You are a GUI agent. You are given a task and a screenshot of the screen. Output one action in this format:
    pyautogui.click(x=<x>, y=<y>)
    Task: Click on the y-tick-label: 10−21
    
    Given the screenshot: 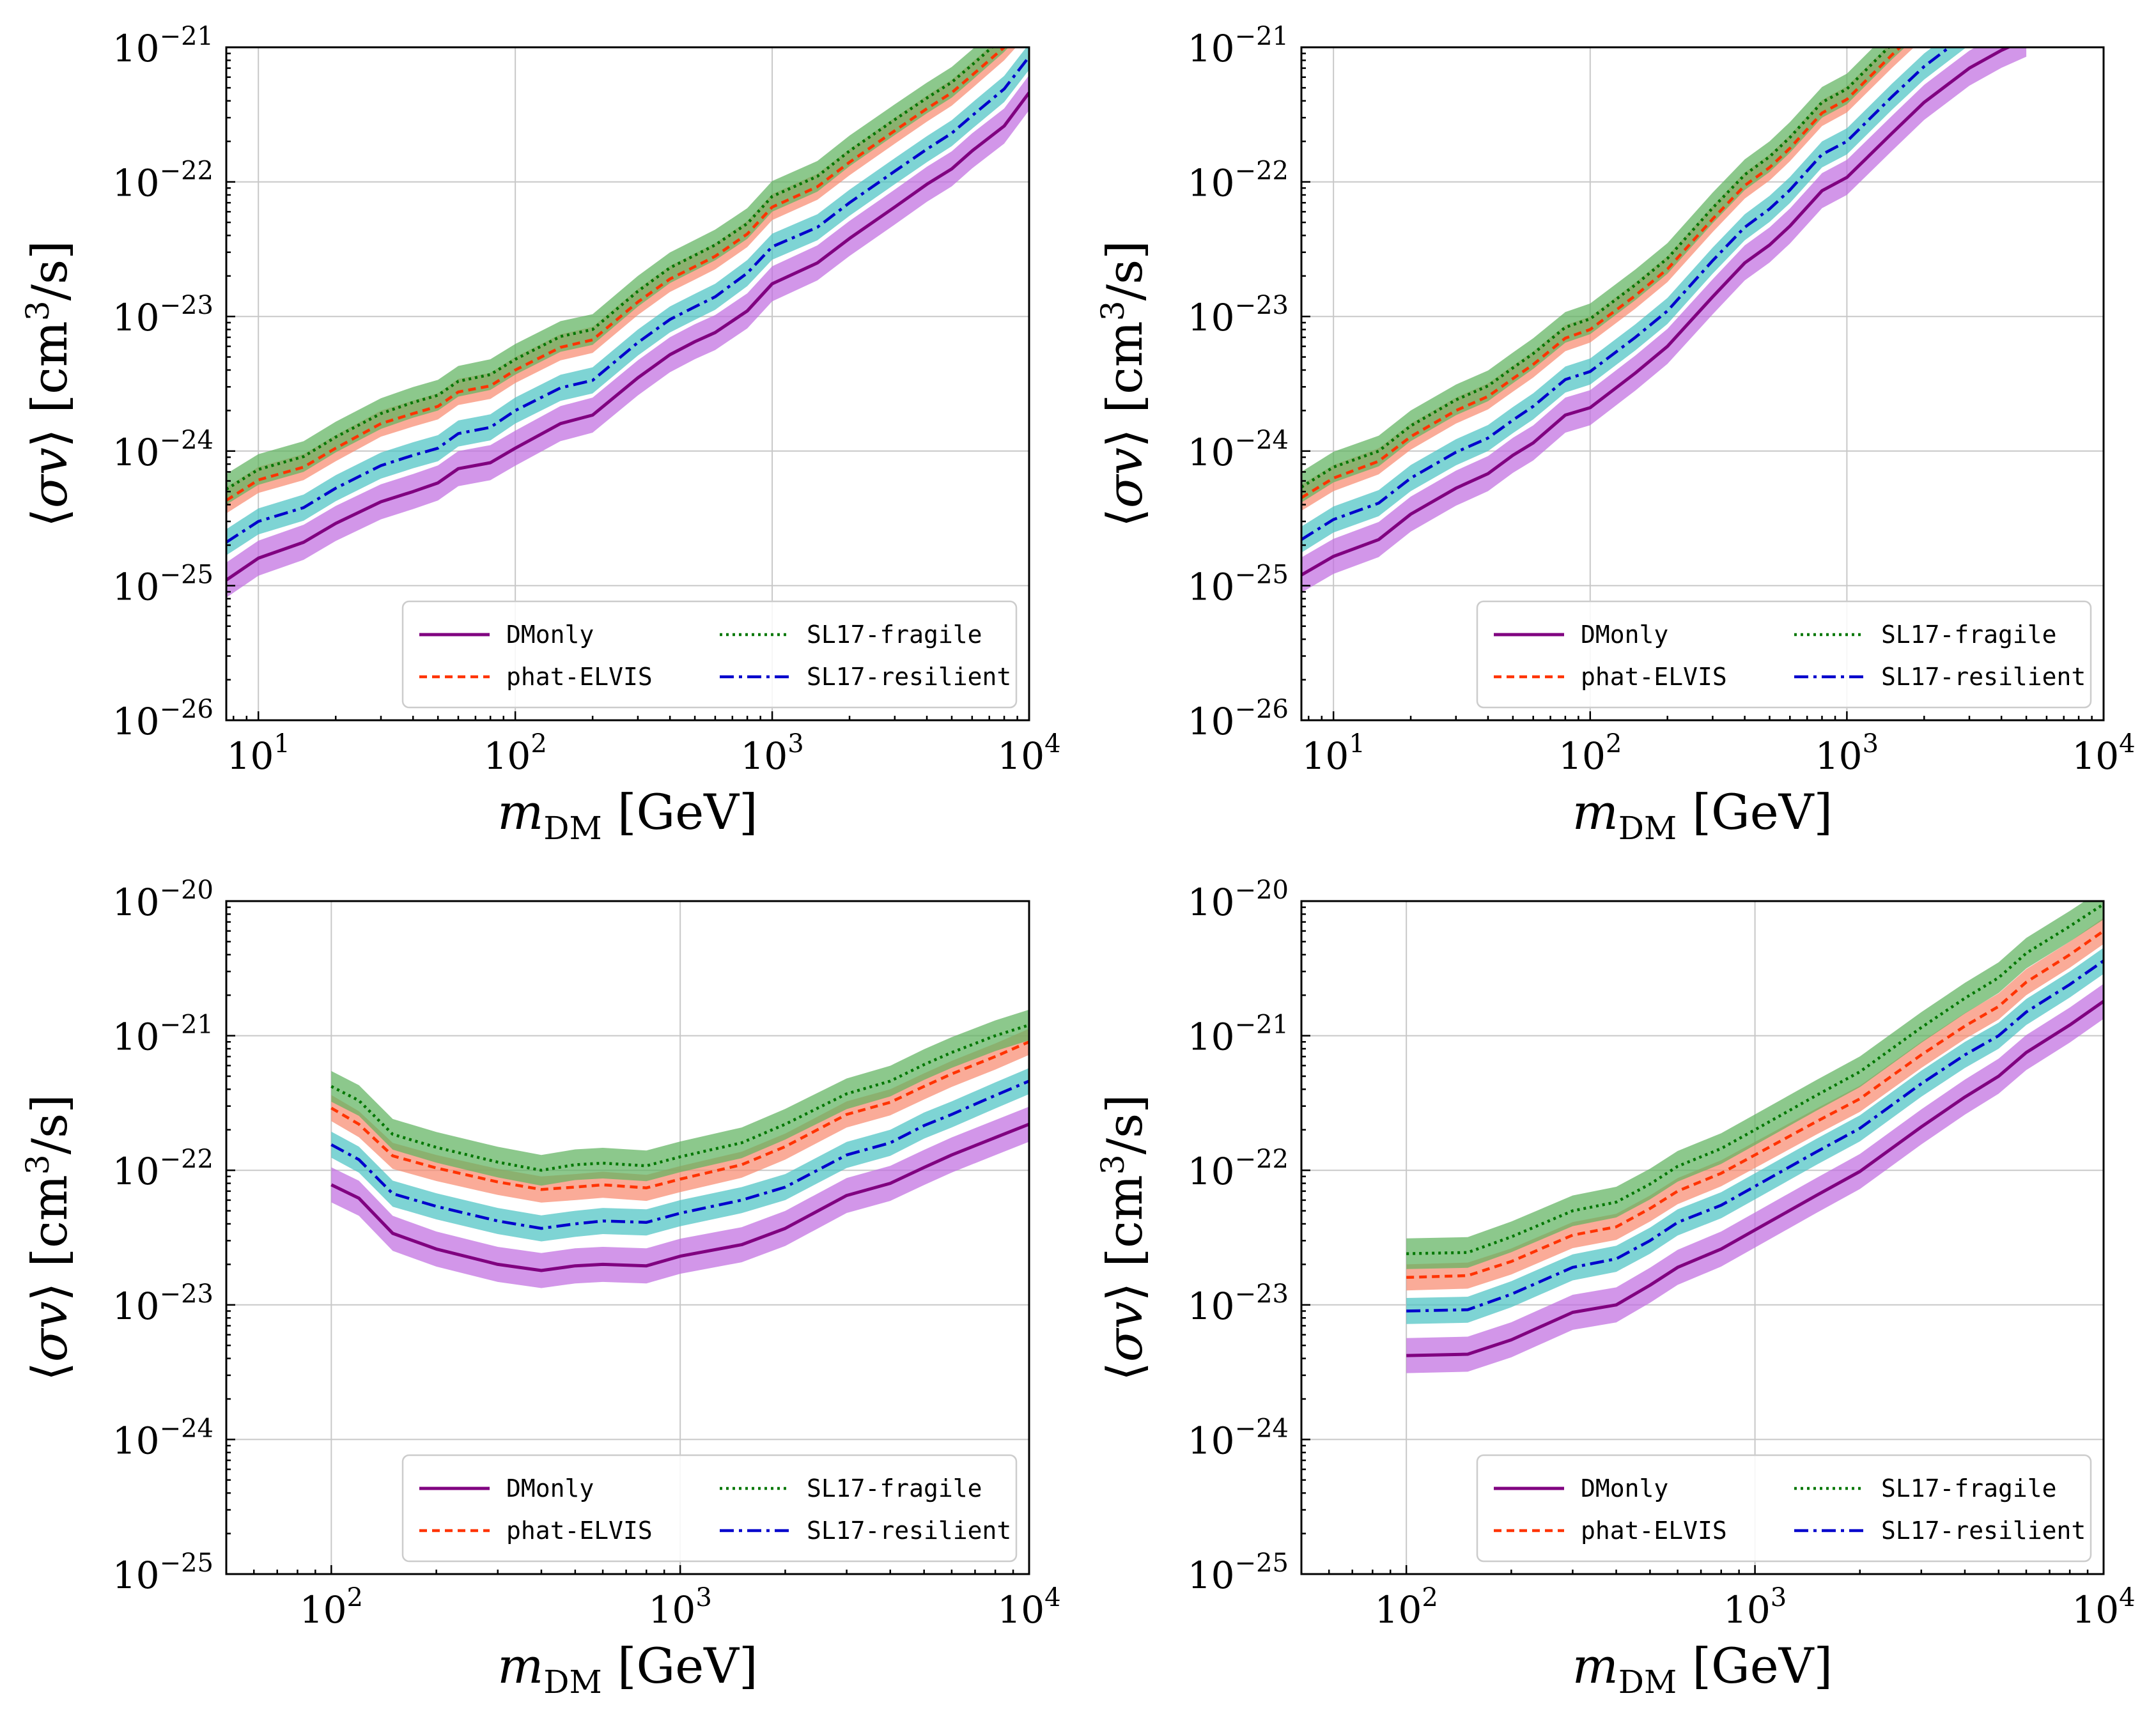 What is the action you would take?
    pyautogui.click(x=162, y=1034)
    